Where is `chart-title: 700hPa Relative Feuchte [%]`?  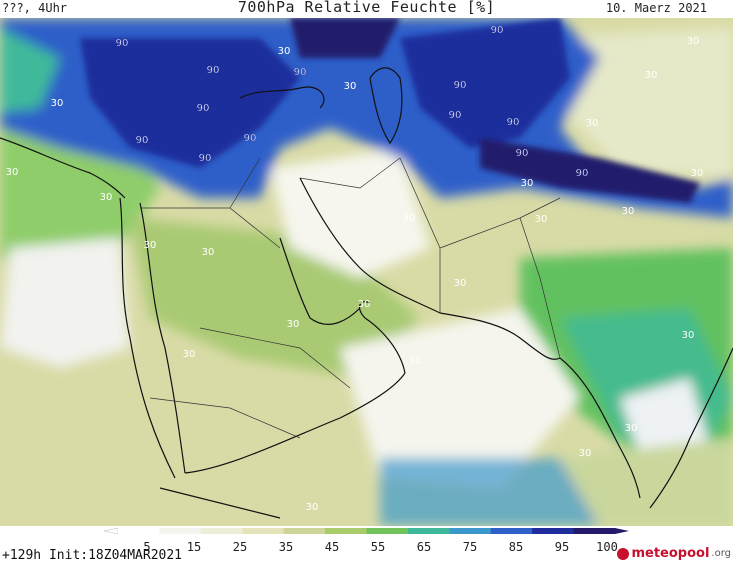
chart-title: 700hPa Relative Feuchte [%] is located at coordinates (366, 8).